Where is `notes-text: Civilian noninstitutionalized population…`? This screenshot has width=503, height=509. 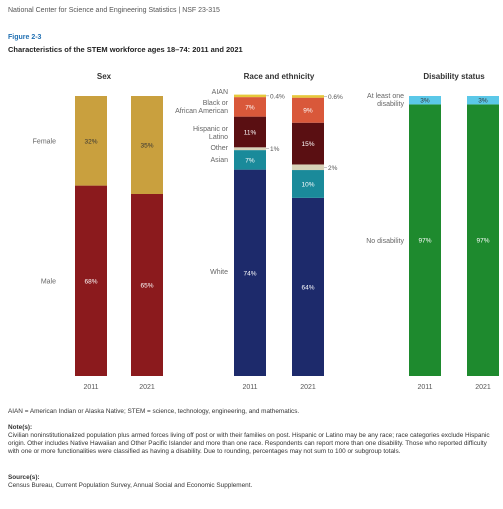
notes-text: Civilian noninstitutionalized population… is located at coordinates (249, 443).